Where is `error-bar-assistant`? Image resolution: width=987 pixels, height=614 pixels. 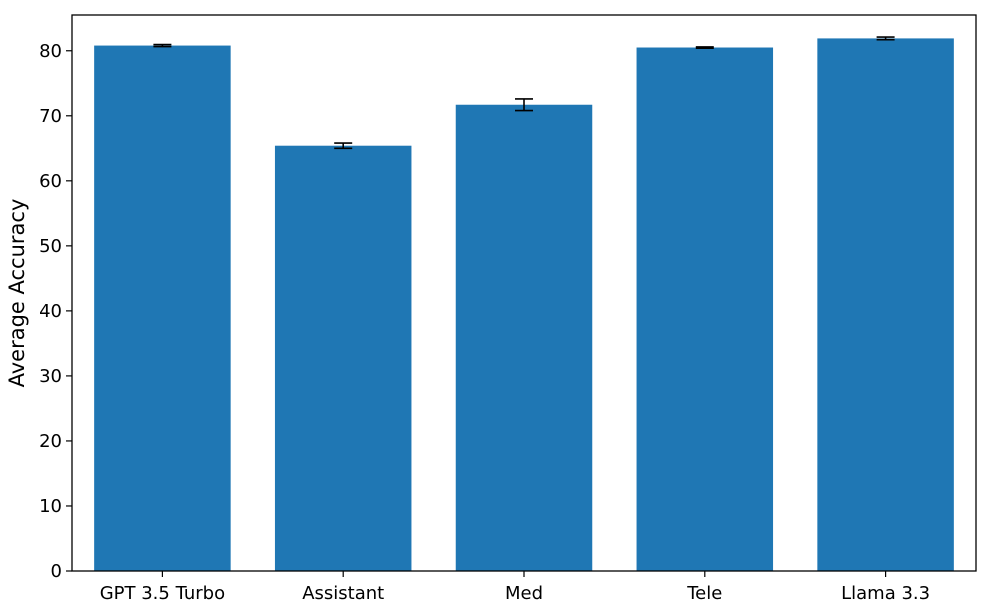
error-bar-assistant is located at coordinates (343, 146).